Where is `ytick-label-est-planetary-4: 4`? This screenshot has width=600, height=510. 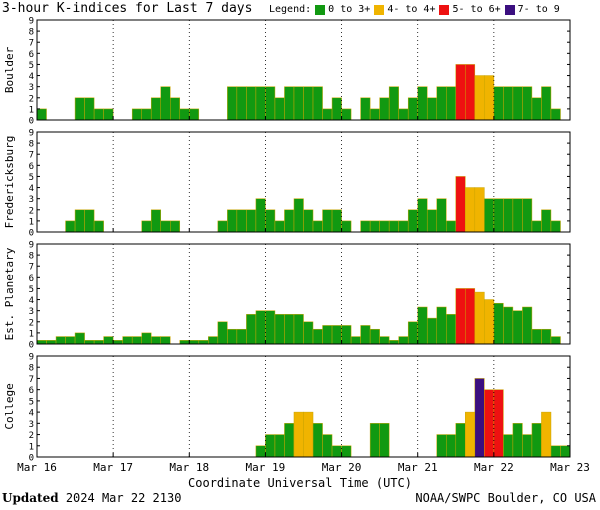
ytick-label-est-planetary-4: 4 is located at coordinates (31, 301).